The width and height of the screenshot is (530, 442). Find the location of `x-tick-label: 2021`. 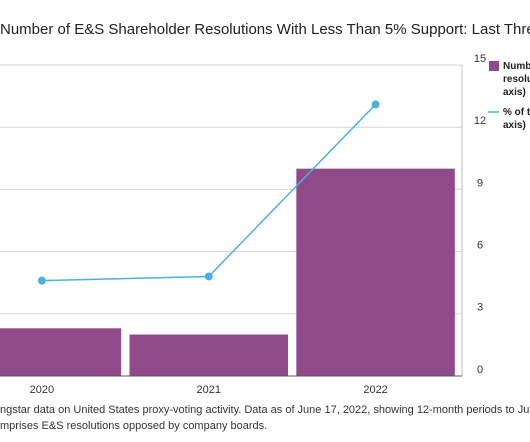

x-tick-label: 2021 is located at coordinates (209, 390).